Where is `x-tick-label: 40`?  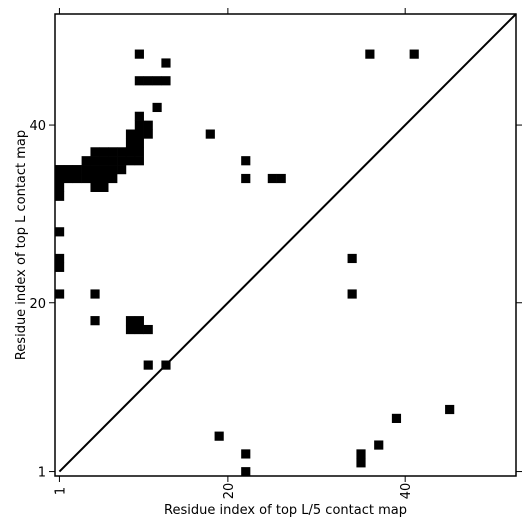 x-tick-label: 40 is located at coordinates (406, 491).